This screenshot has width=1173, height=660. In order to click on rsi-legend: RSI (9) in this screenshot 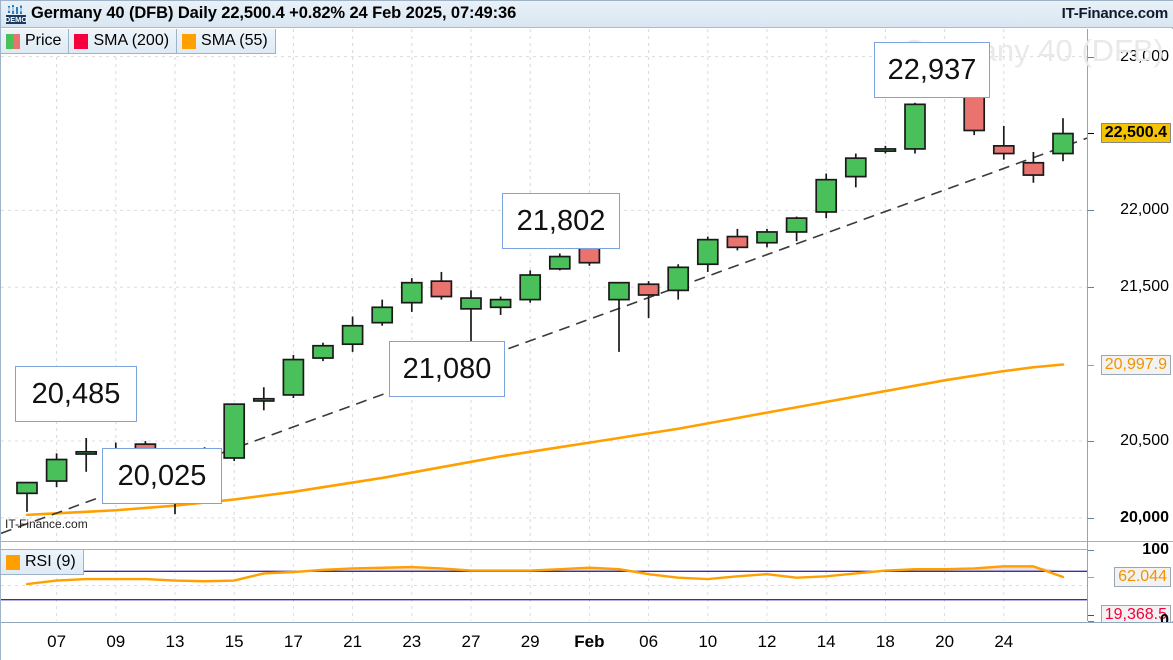, I will do `click(42, 562)`.